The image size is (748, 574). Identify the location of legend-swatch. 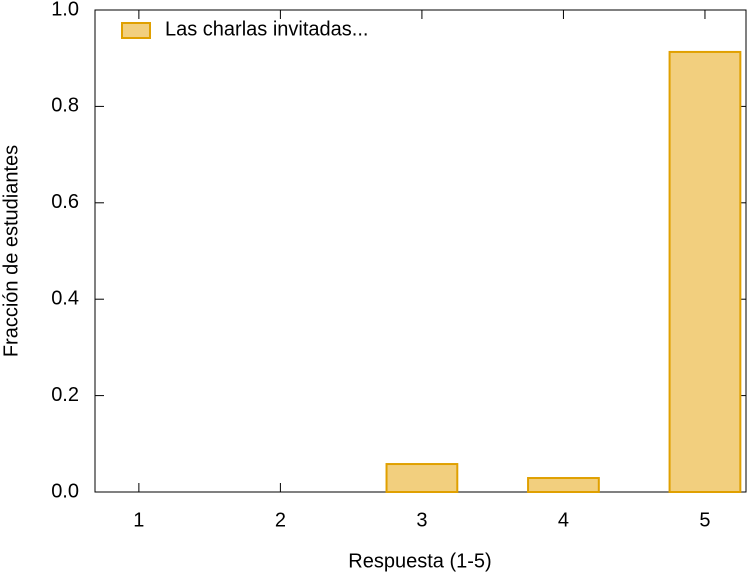
(136, 30).